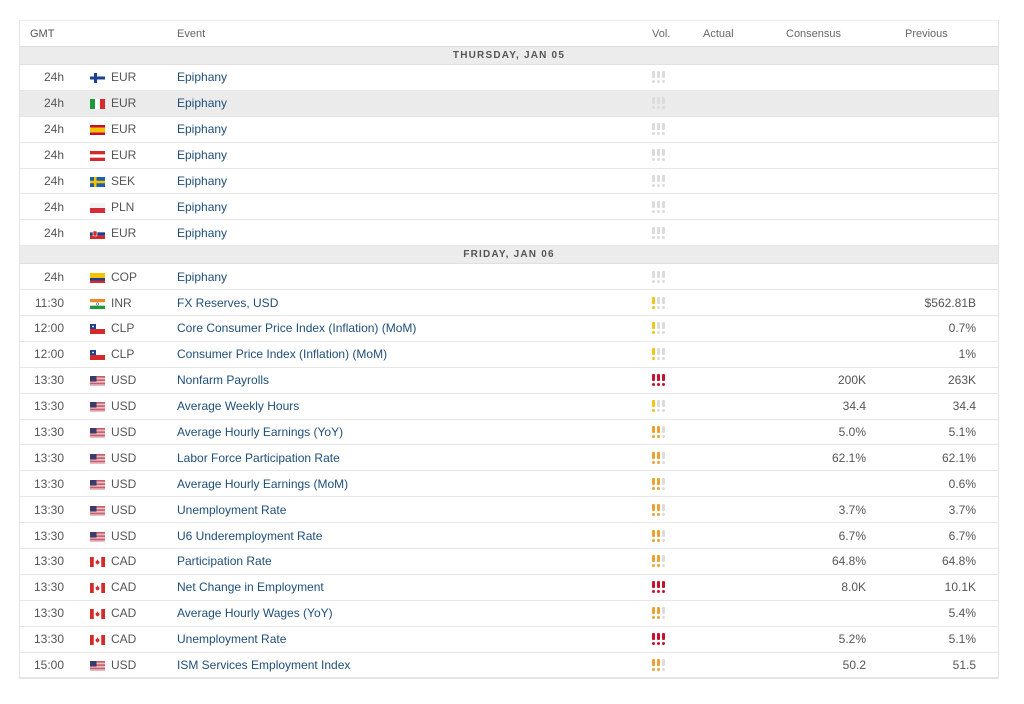 The height and width of the screenshot is (704, 1024). I want to click on event-link: Nonfarm Payrolls, so click(223, 380).